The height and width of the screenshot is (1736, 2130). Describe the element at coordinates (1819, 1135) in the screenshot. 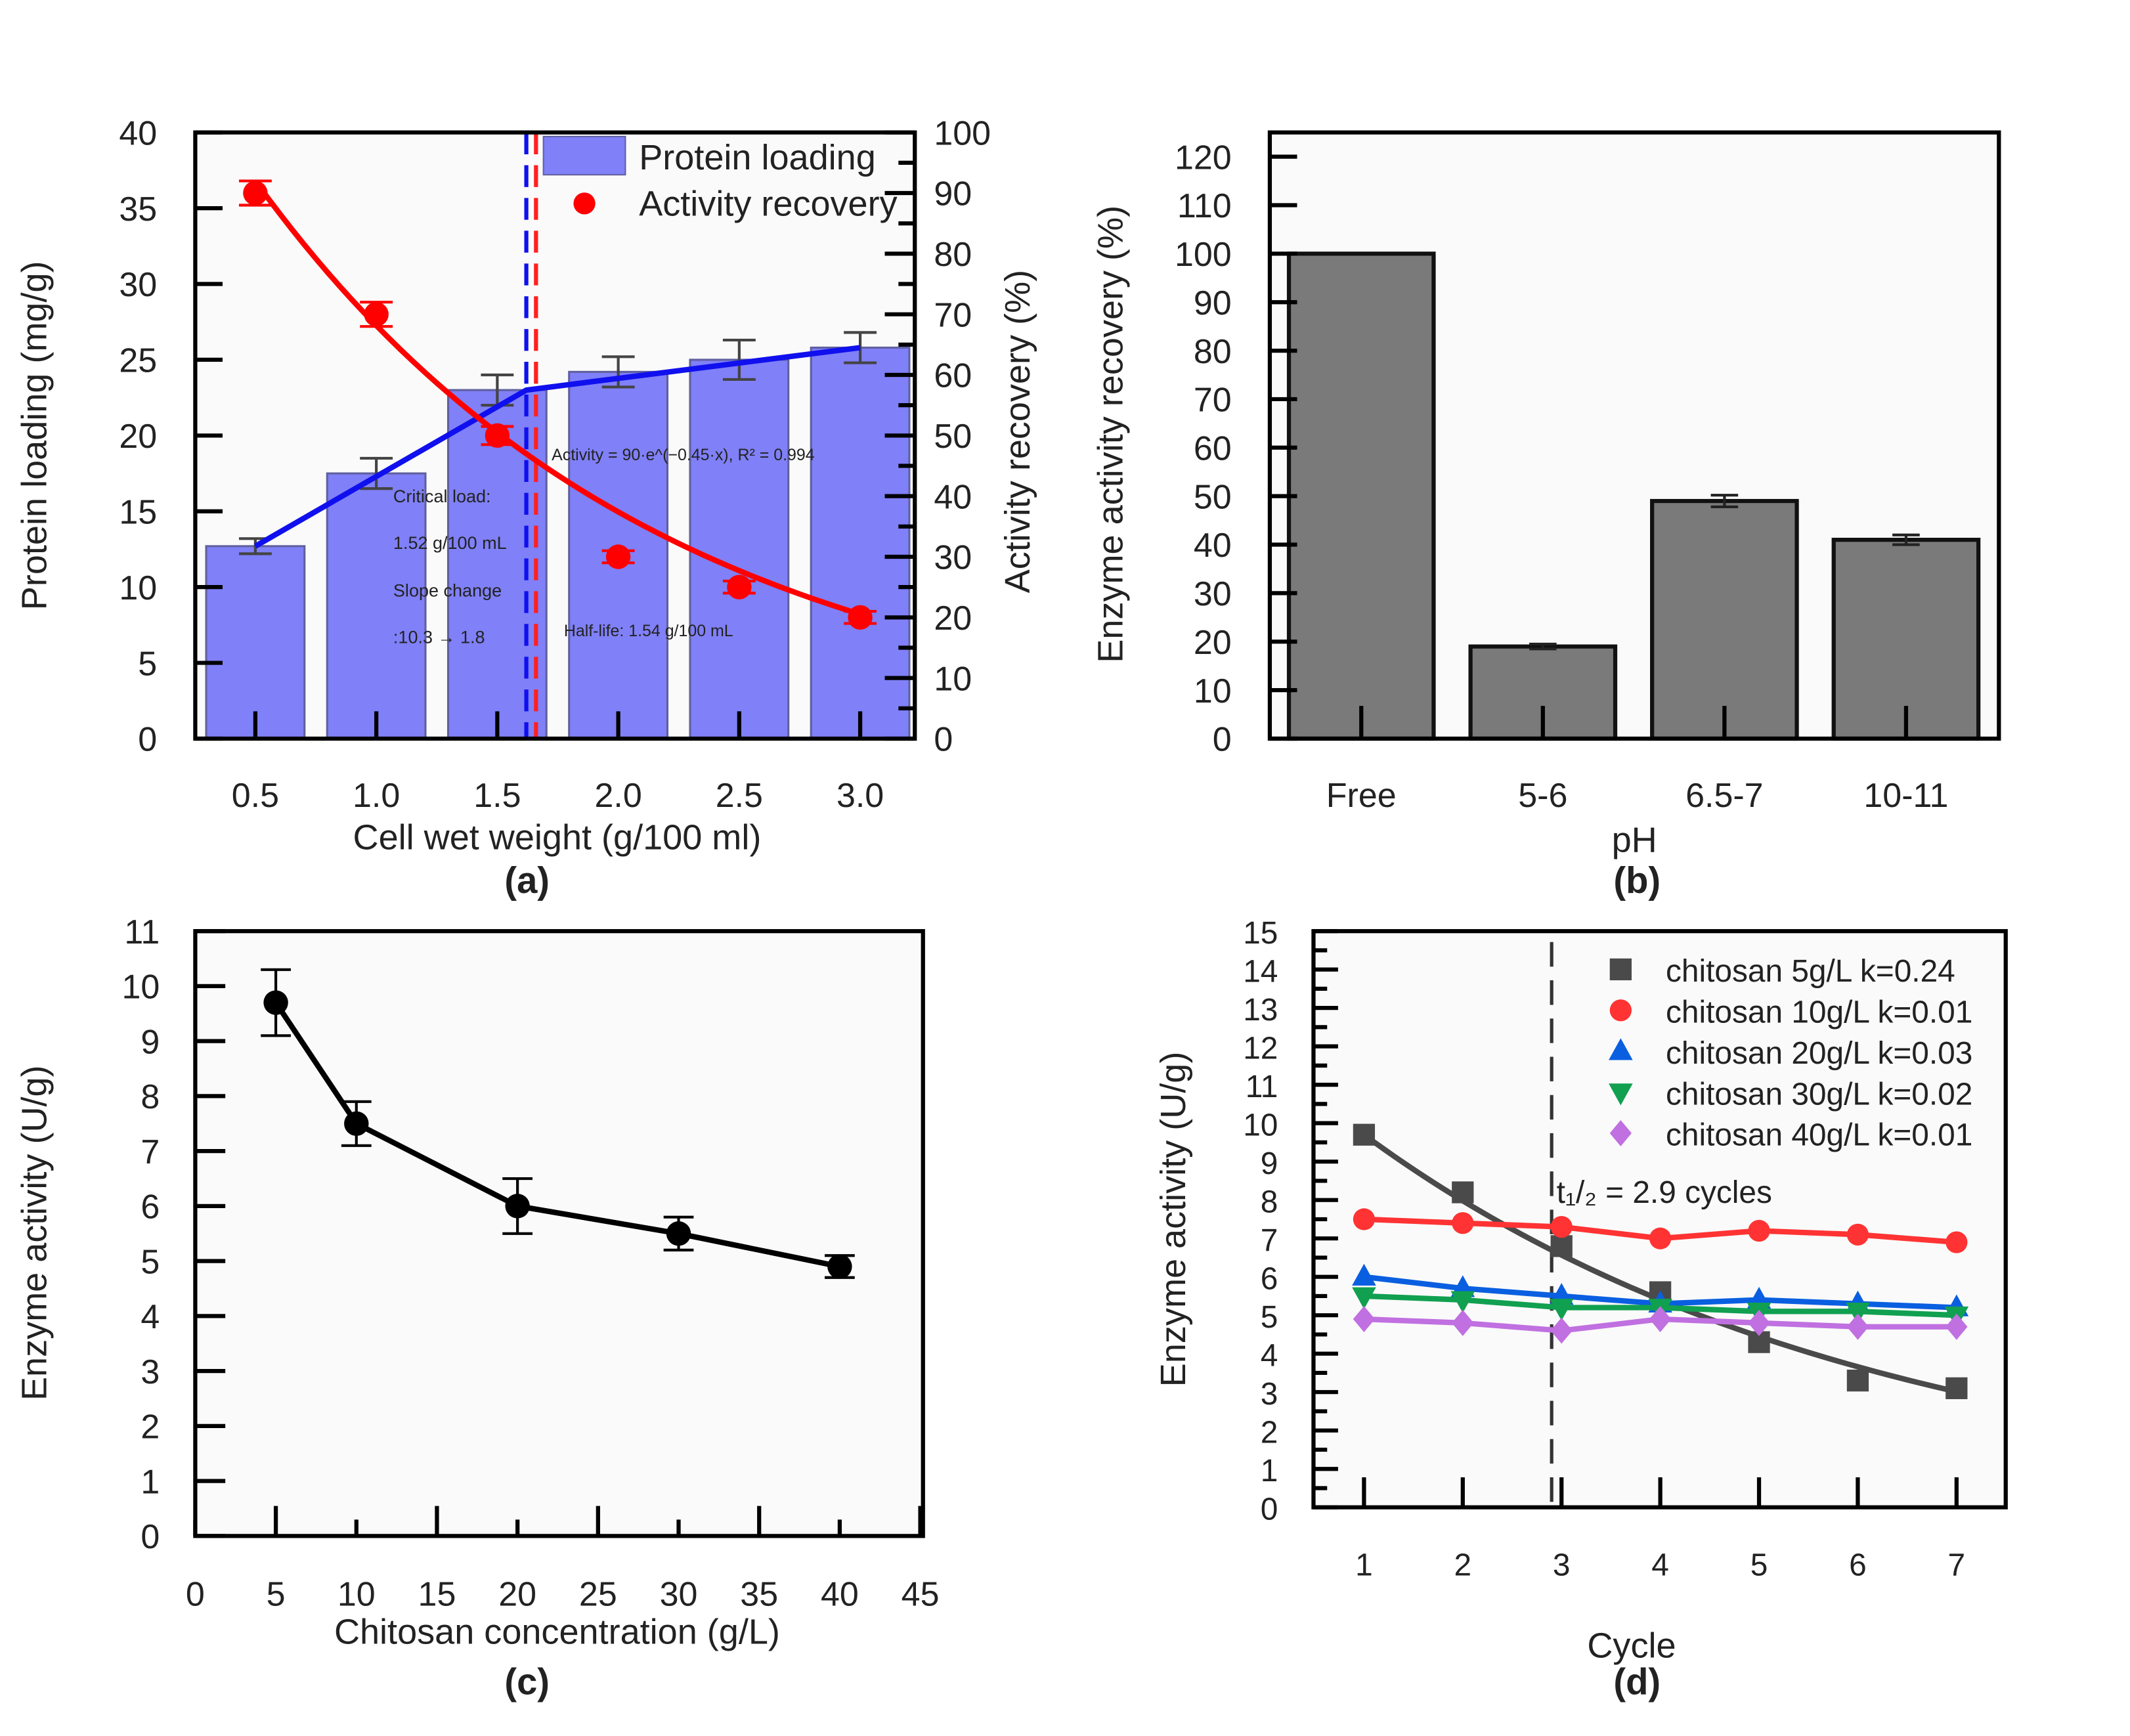

I see `legend-label-series-4: chitosan 40g/L k=0.01` at that location.